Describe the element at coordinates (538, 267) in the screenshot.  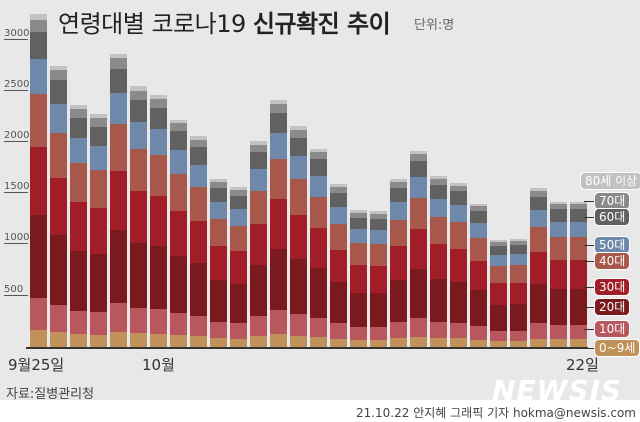
I see `bar-10/20` at that location.